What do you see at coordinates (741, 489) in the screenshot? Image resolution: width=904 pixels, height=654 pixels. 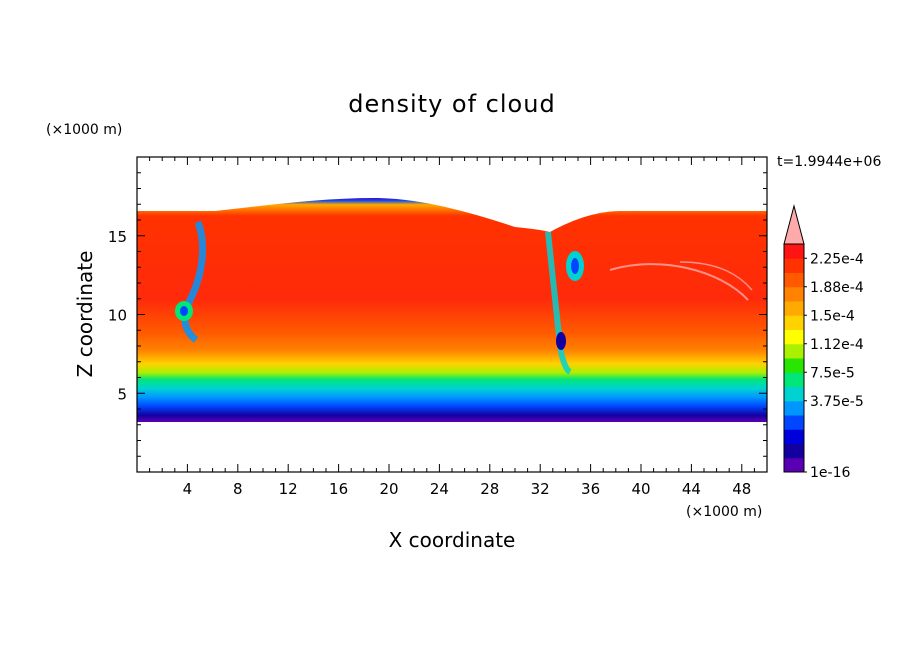 I see `x-tick-label: 48` at bounding box center [741, 489].